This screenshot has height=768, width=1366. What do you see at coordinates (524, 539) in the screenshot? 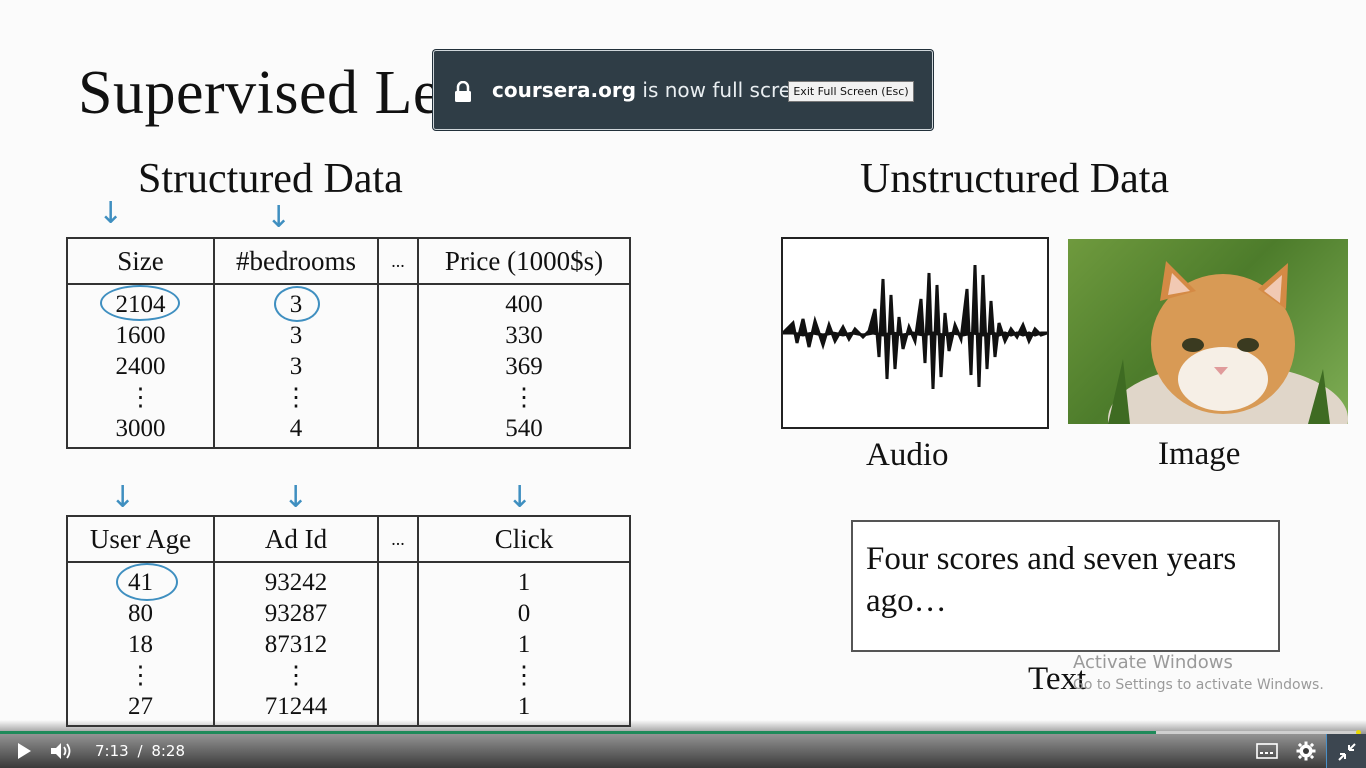
I see `column-header: Click` at bounding box center [524, 539].